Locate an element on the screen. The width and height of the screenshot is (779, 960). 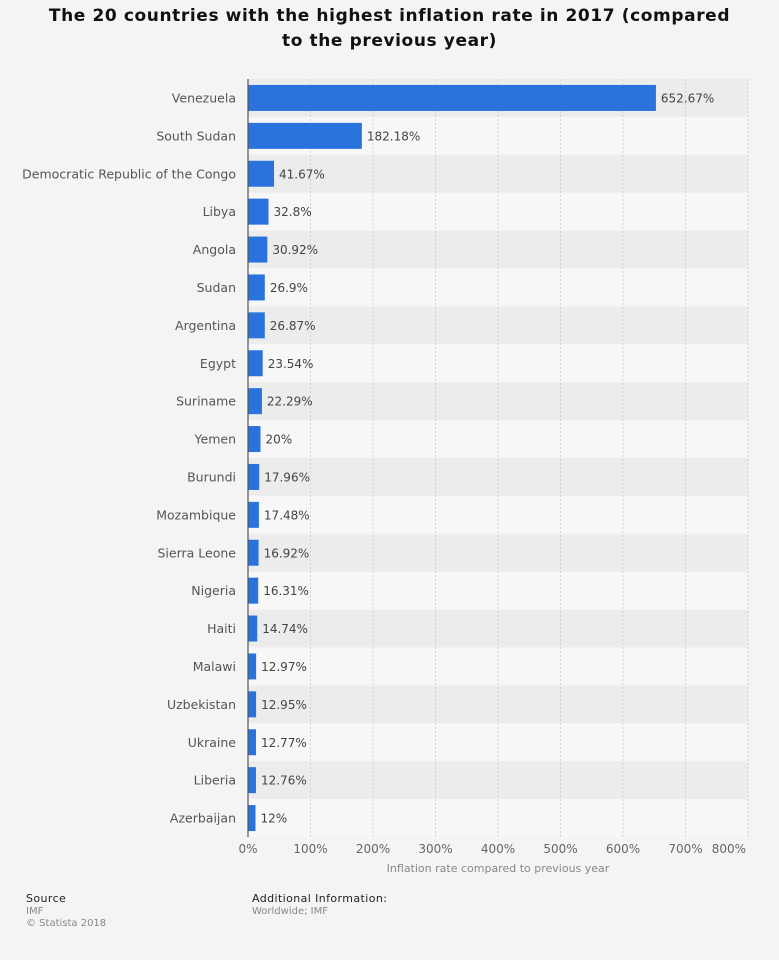
value-label: 652.67% is located at coordinates (687, 98).